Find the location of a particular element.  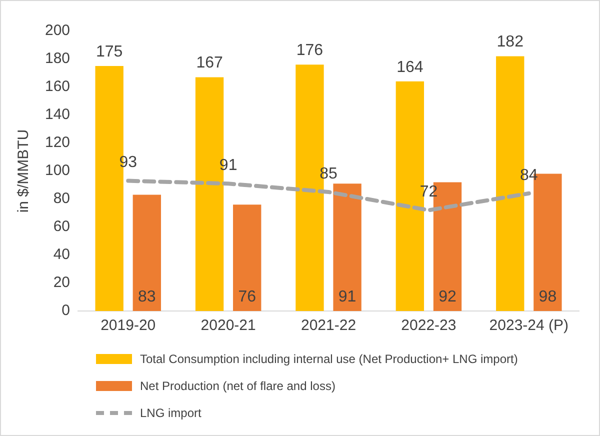

y-tick-label: 180 is located at coordinates (57, 59).